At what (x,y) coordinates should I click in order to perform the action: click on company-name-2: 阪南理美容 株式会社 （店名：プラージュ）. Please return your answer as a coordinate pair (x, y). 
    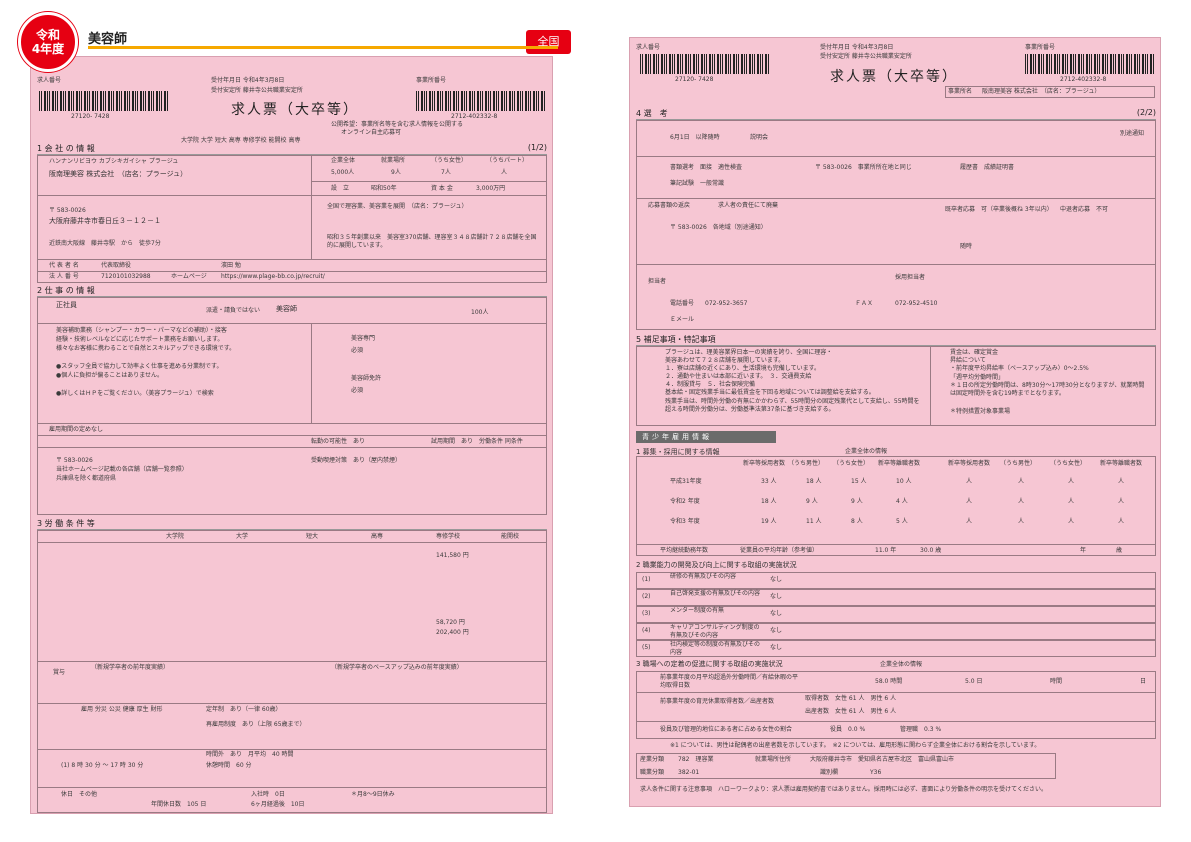
    Looking at the image, I should click on (1041, 91).